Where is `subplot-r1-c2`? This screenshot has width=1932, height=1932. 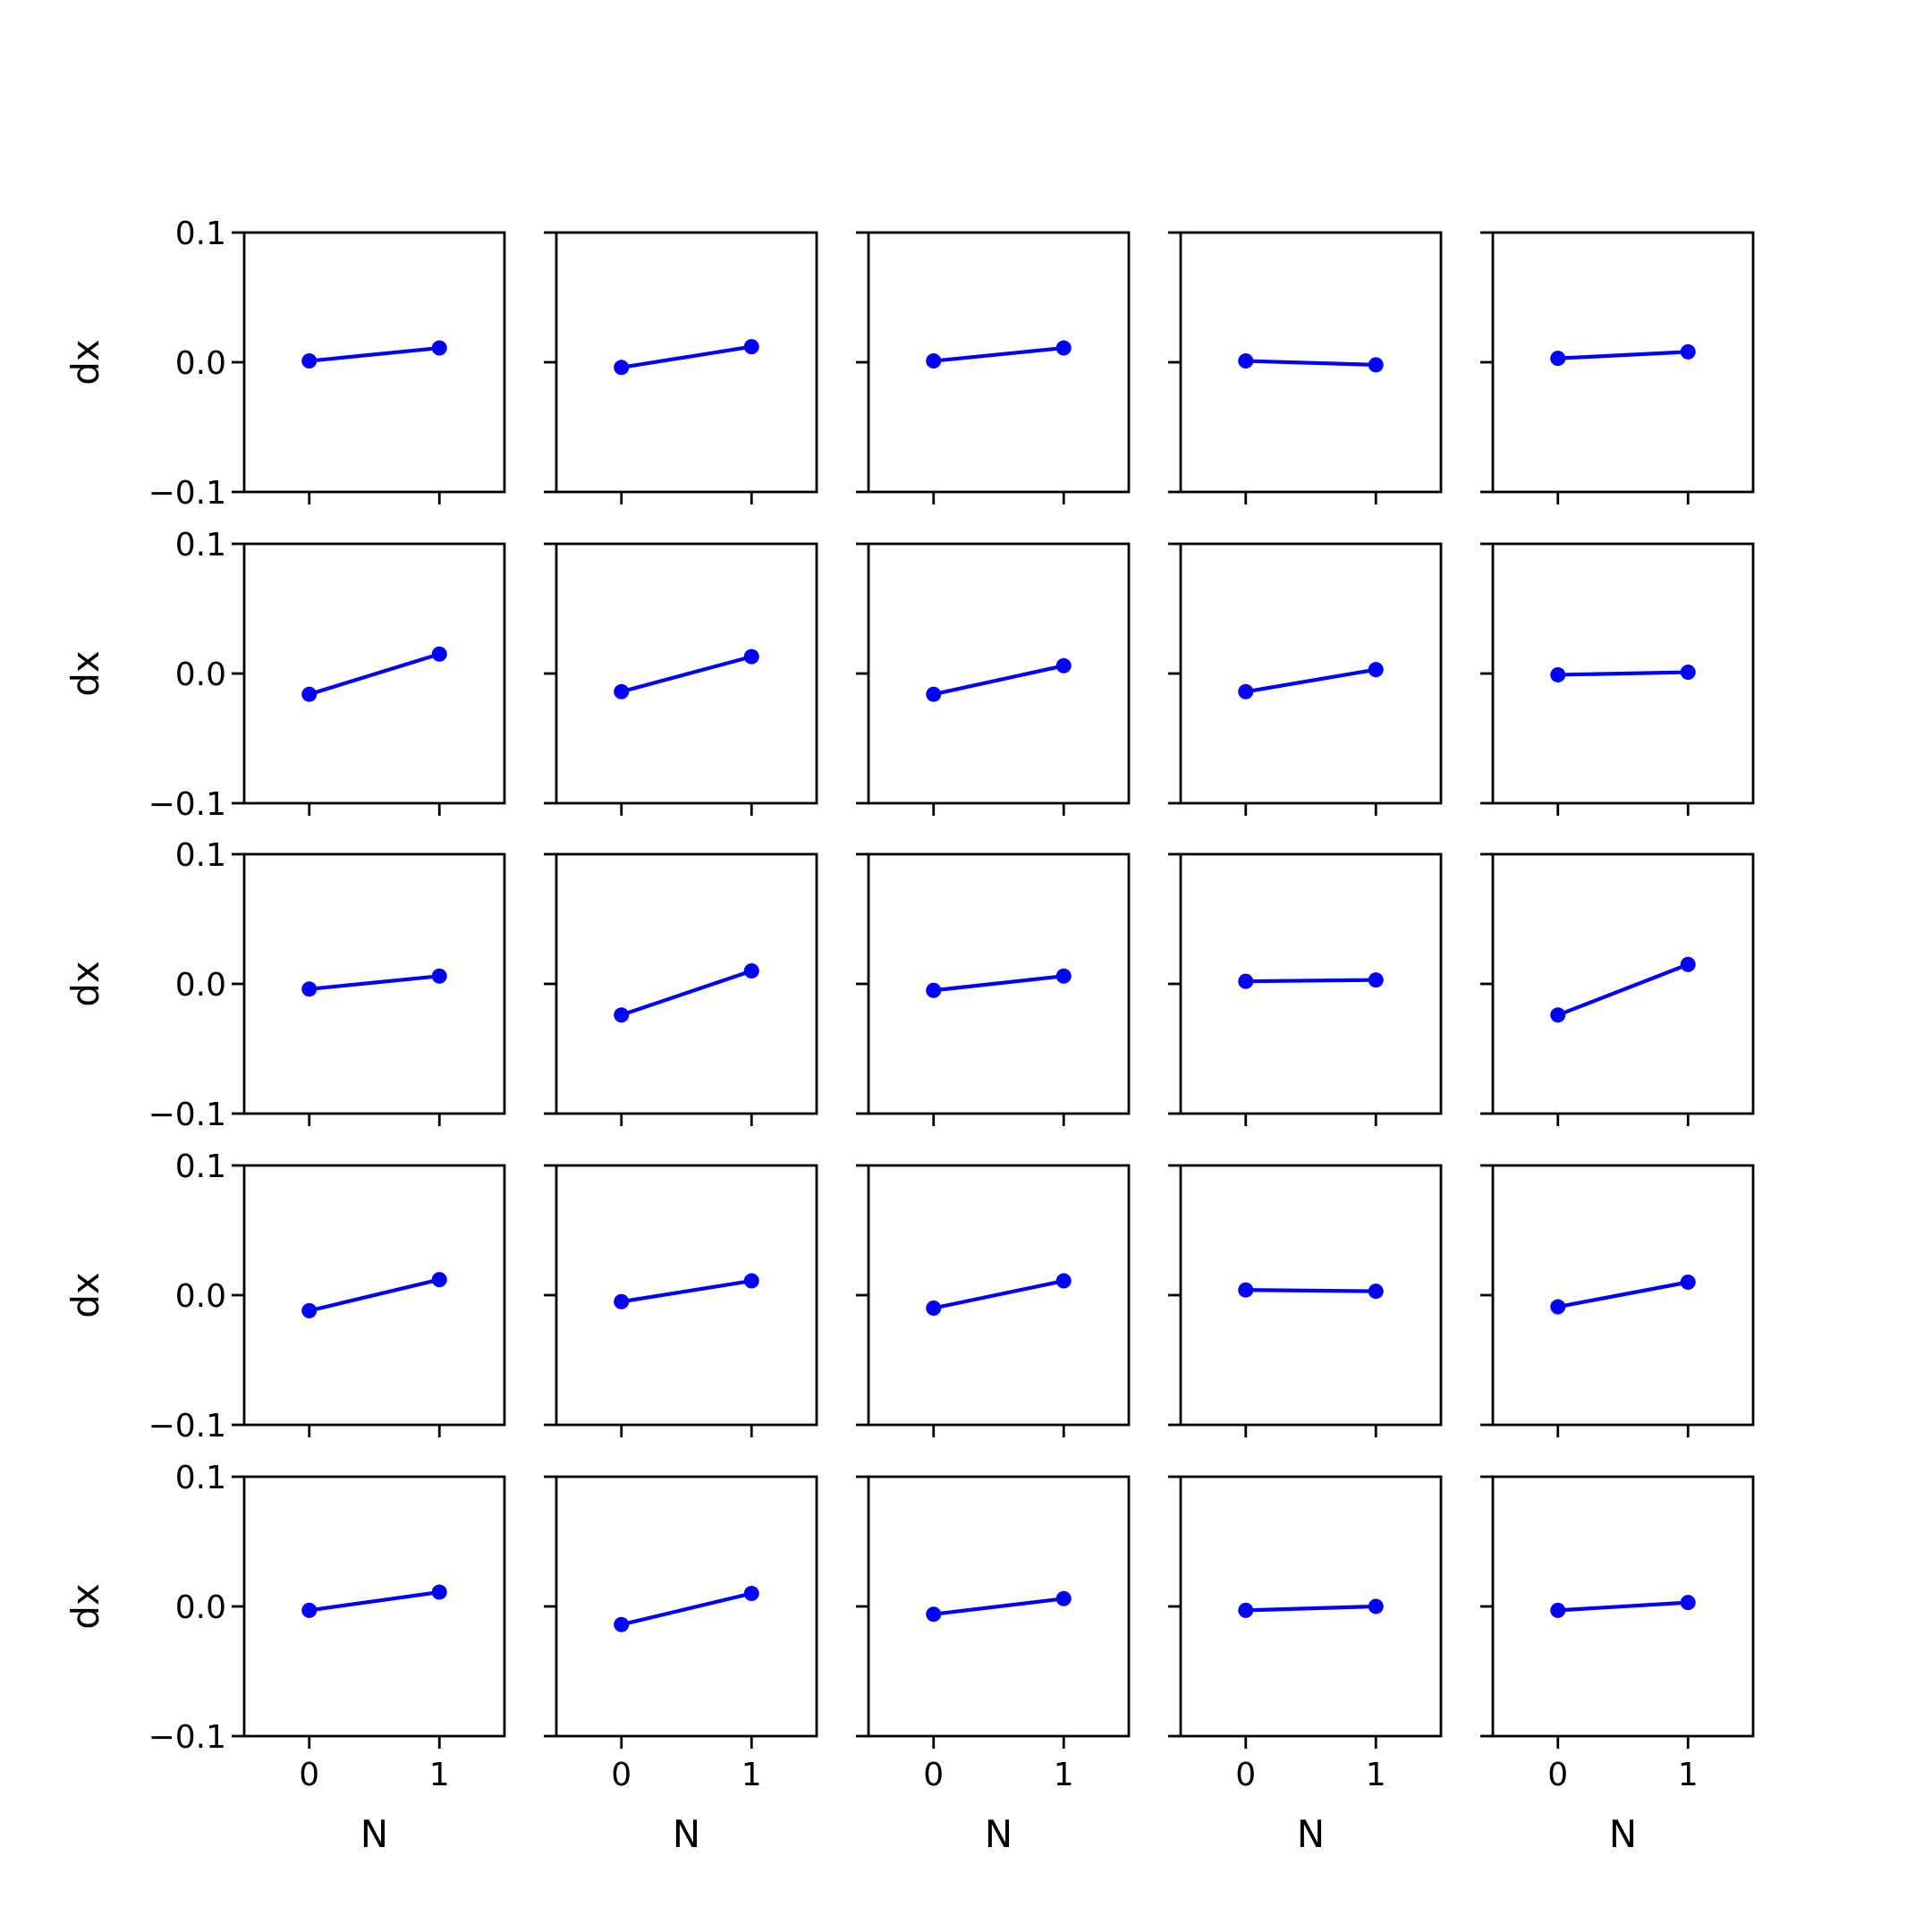
subplot-r1-c2 is located at coordinates (681, 367).